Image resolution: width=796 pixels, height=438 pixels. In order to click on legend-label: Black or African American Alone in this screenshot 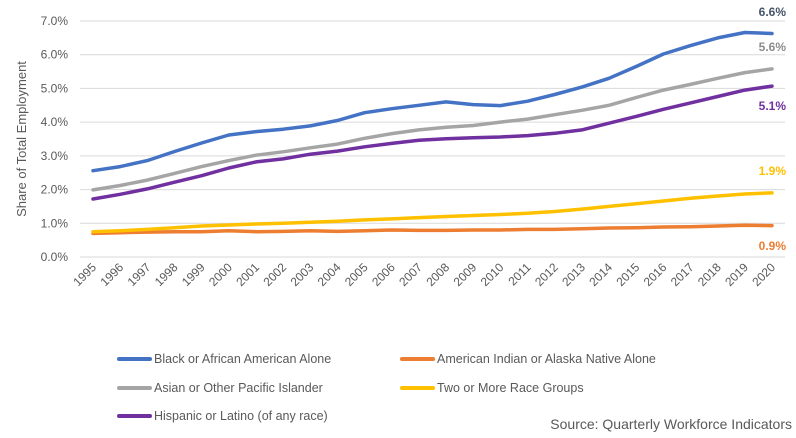, I will do `click(243, 359)`.